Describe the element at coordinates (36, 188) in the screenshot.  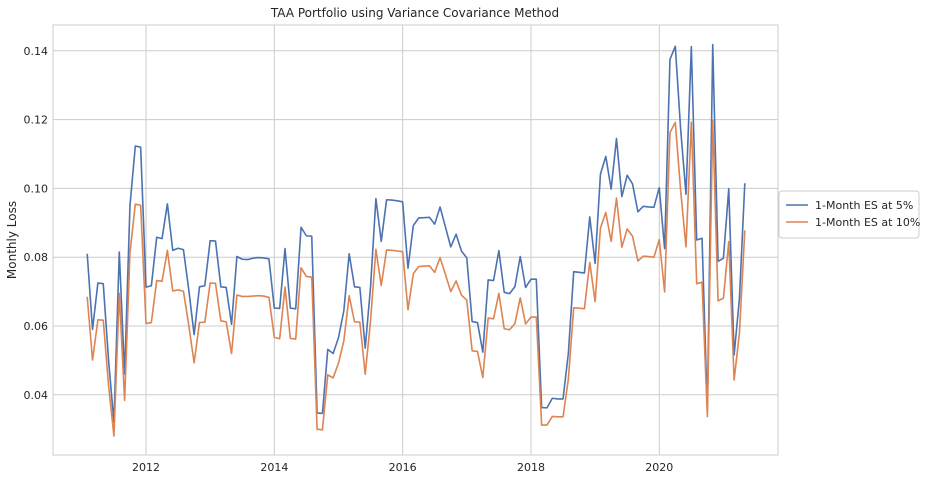
I see `y-tick-label: 0.10` at that location.